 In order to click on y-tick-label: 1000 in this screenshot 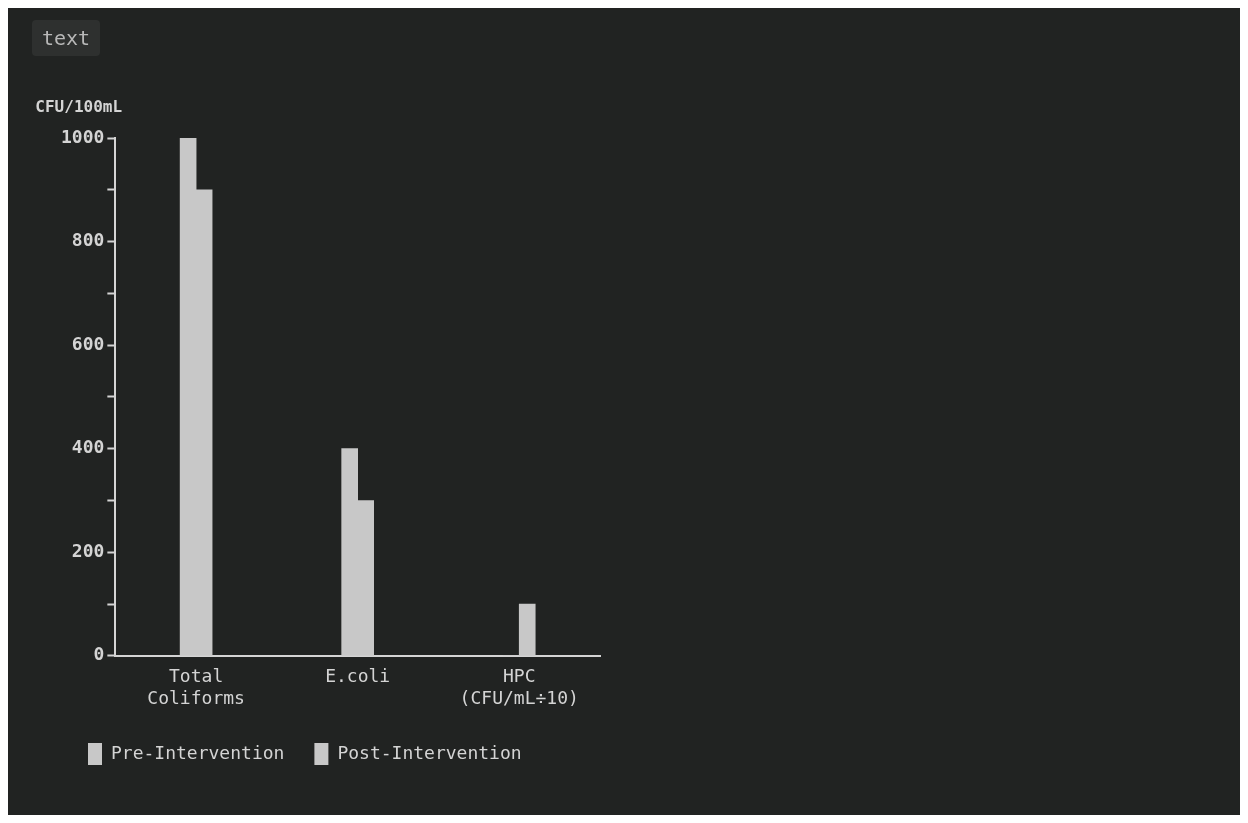, I will do `click(82, 136)`.